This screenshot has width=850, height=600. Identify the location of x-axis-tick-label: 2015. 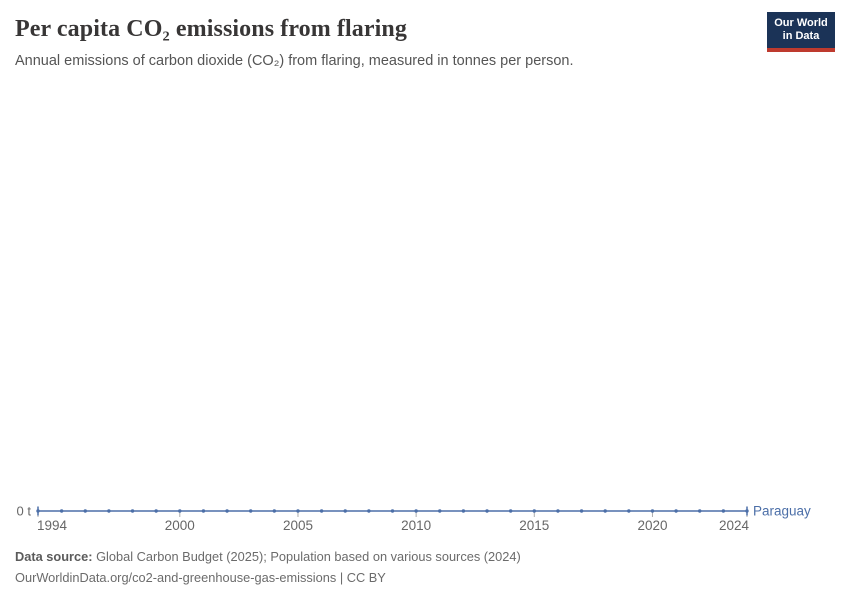
(534, 525).